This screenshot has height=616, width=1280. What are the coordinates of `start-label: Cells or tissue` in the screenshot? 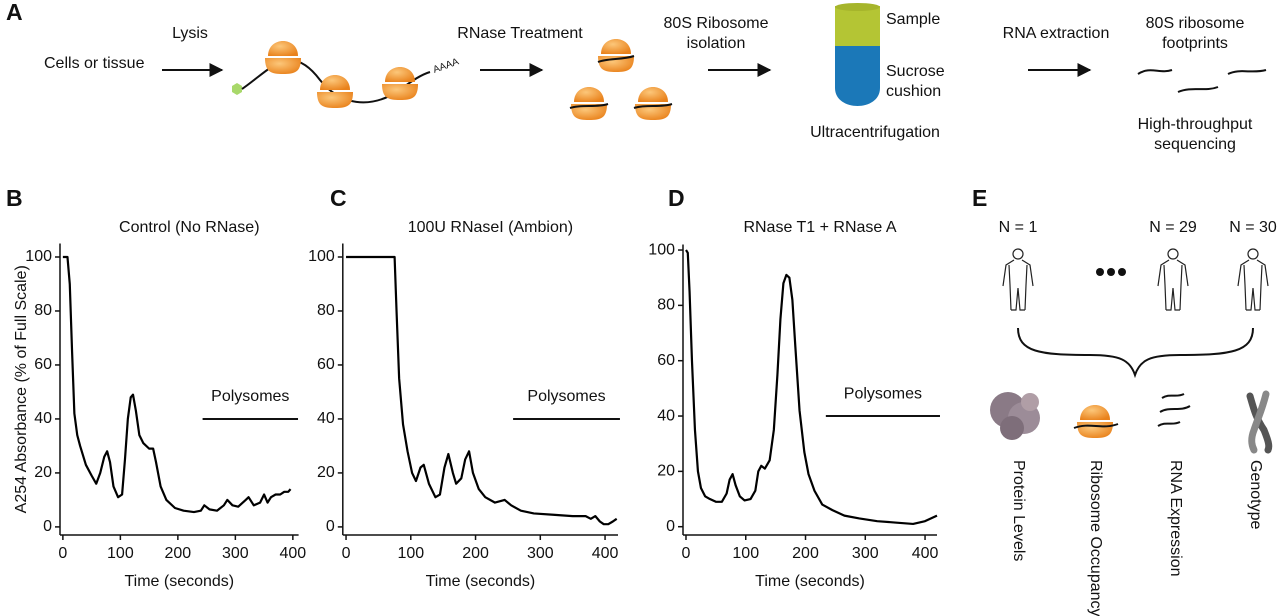 It's located at (94, 63).